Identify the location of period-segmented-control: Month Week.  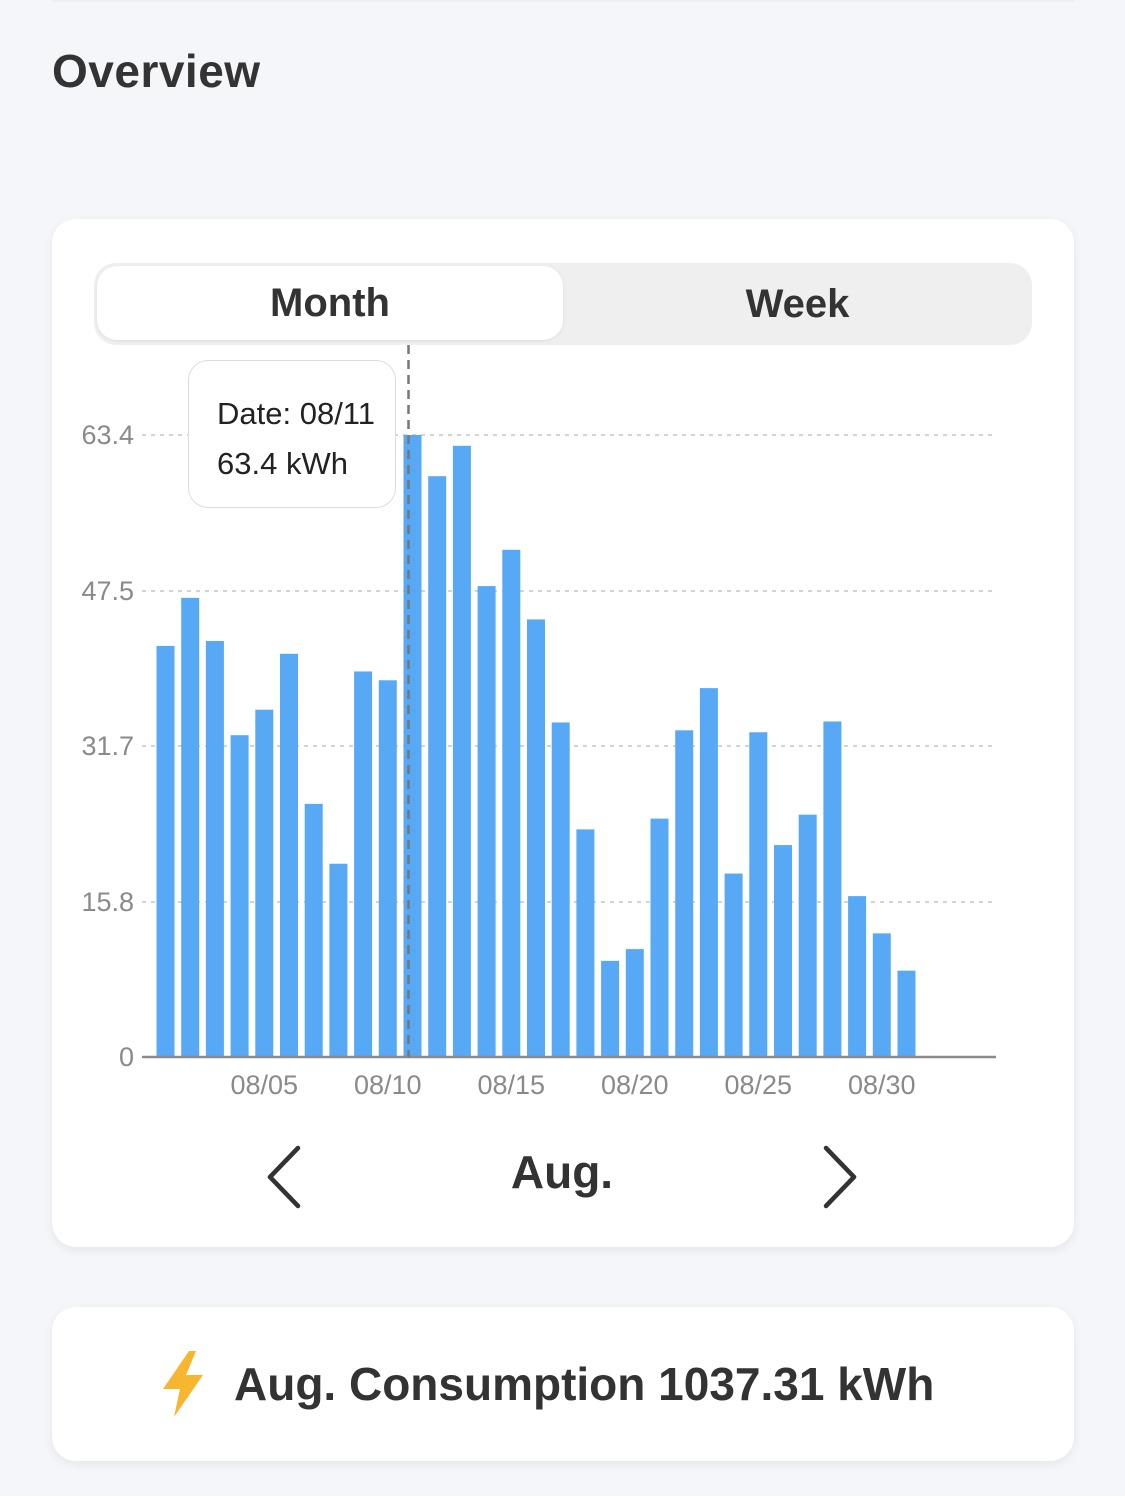
(563, 304).